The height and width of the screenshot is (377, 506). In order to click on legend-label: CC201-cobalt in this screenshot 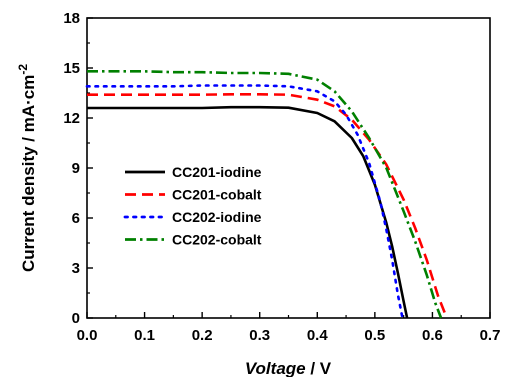, I will do `click(217, 195)`.